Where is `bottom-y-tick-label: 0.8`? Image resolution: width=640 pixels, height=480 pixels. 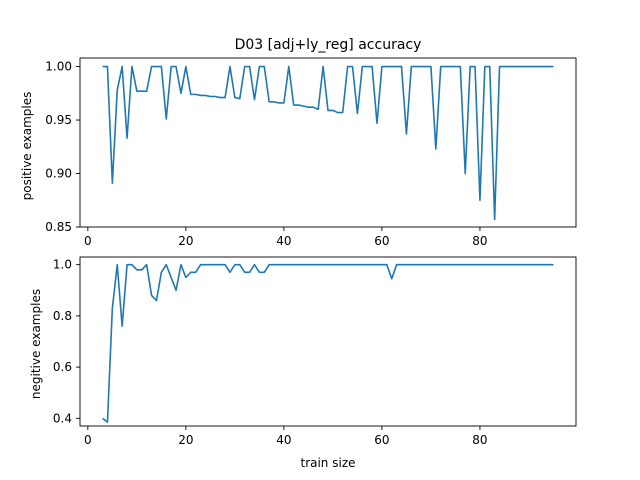 bottom-y-tick-label: 0.8 is located at coordinates (62, 316).